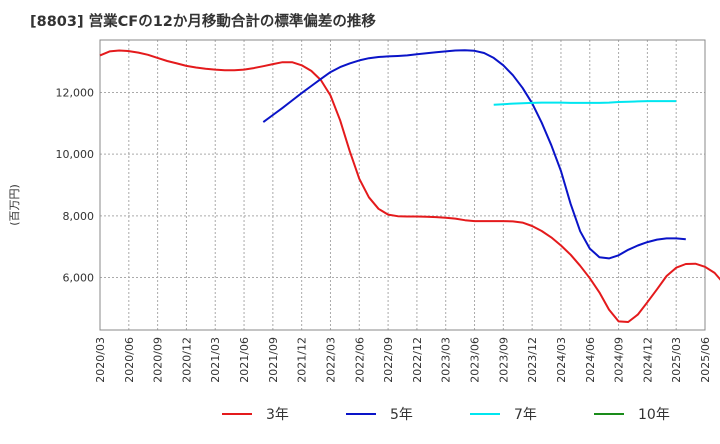 This screenshot has width=720, height=444. I want to click on y-tick-label: 8,000, so click(79, 216).